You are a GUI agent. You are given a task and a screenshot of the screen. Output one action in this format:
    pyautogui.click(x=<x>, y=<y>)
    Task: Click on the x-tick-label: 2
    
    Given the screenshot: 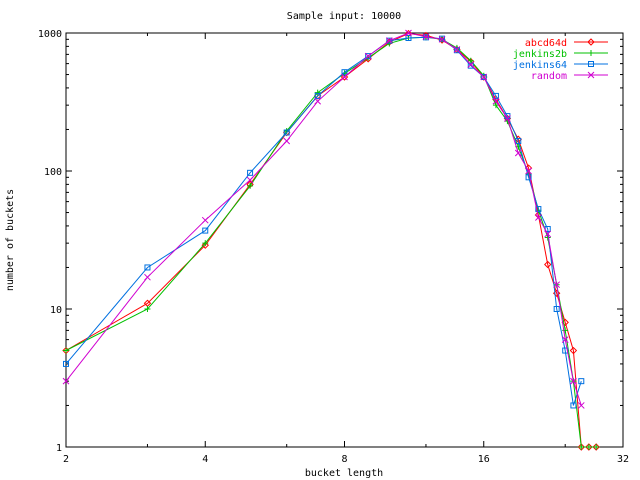 What is the action you would take?
    pyautogui.click(x=66, y=459)
    